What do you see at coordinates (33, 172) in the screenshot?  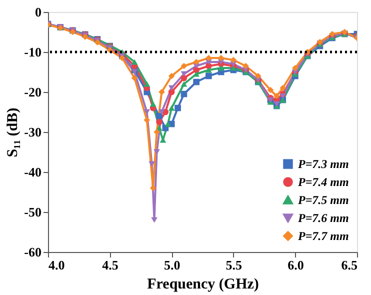 I see `y-tick-label: -40` at bounding box center [33, 172].